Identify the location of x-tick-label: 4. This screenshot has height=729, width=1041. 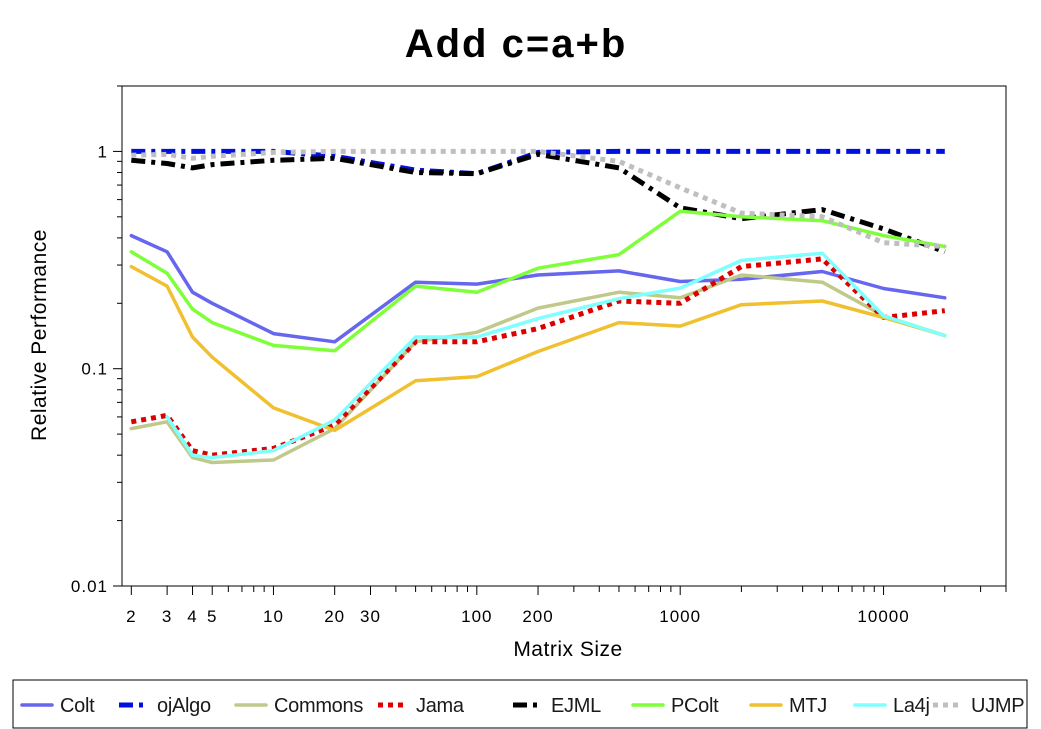
(192, 616).